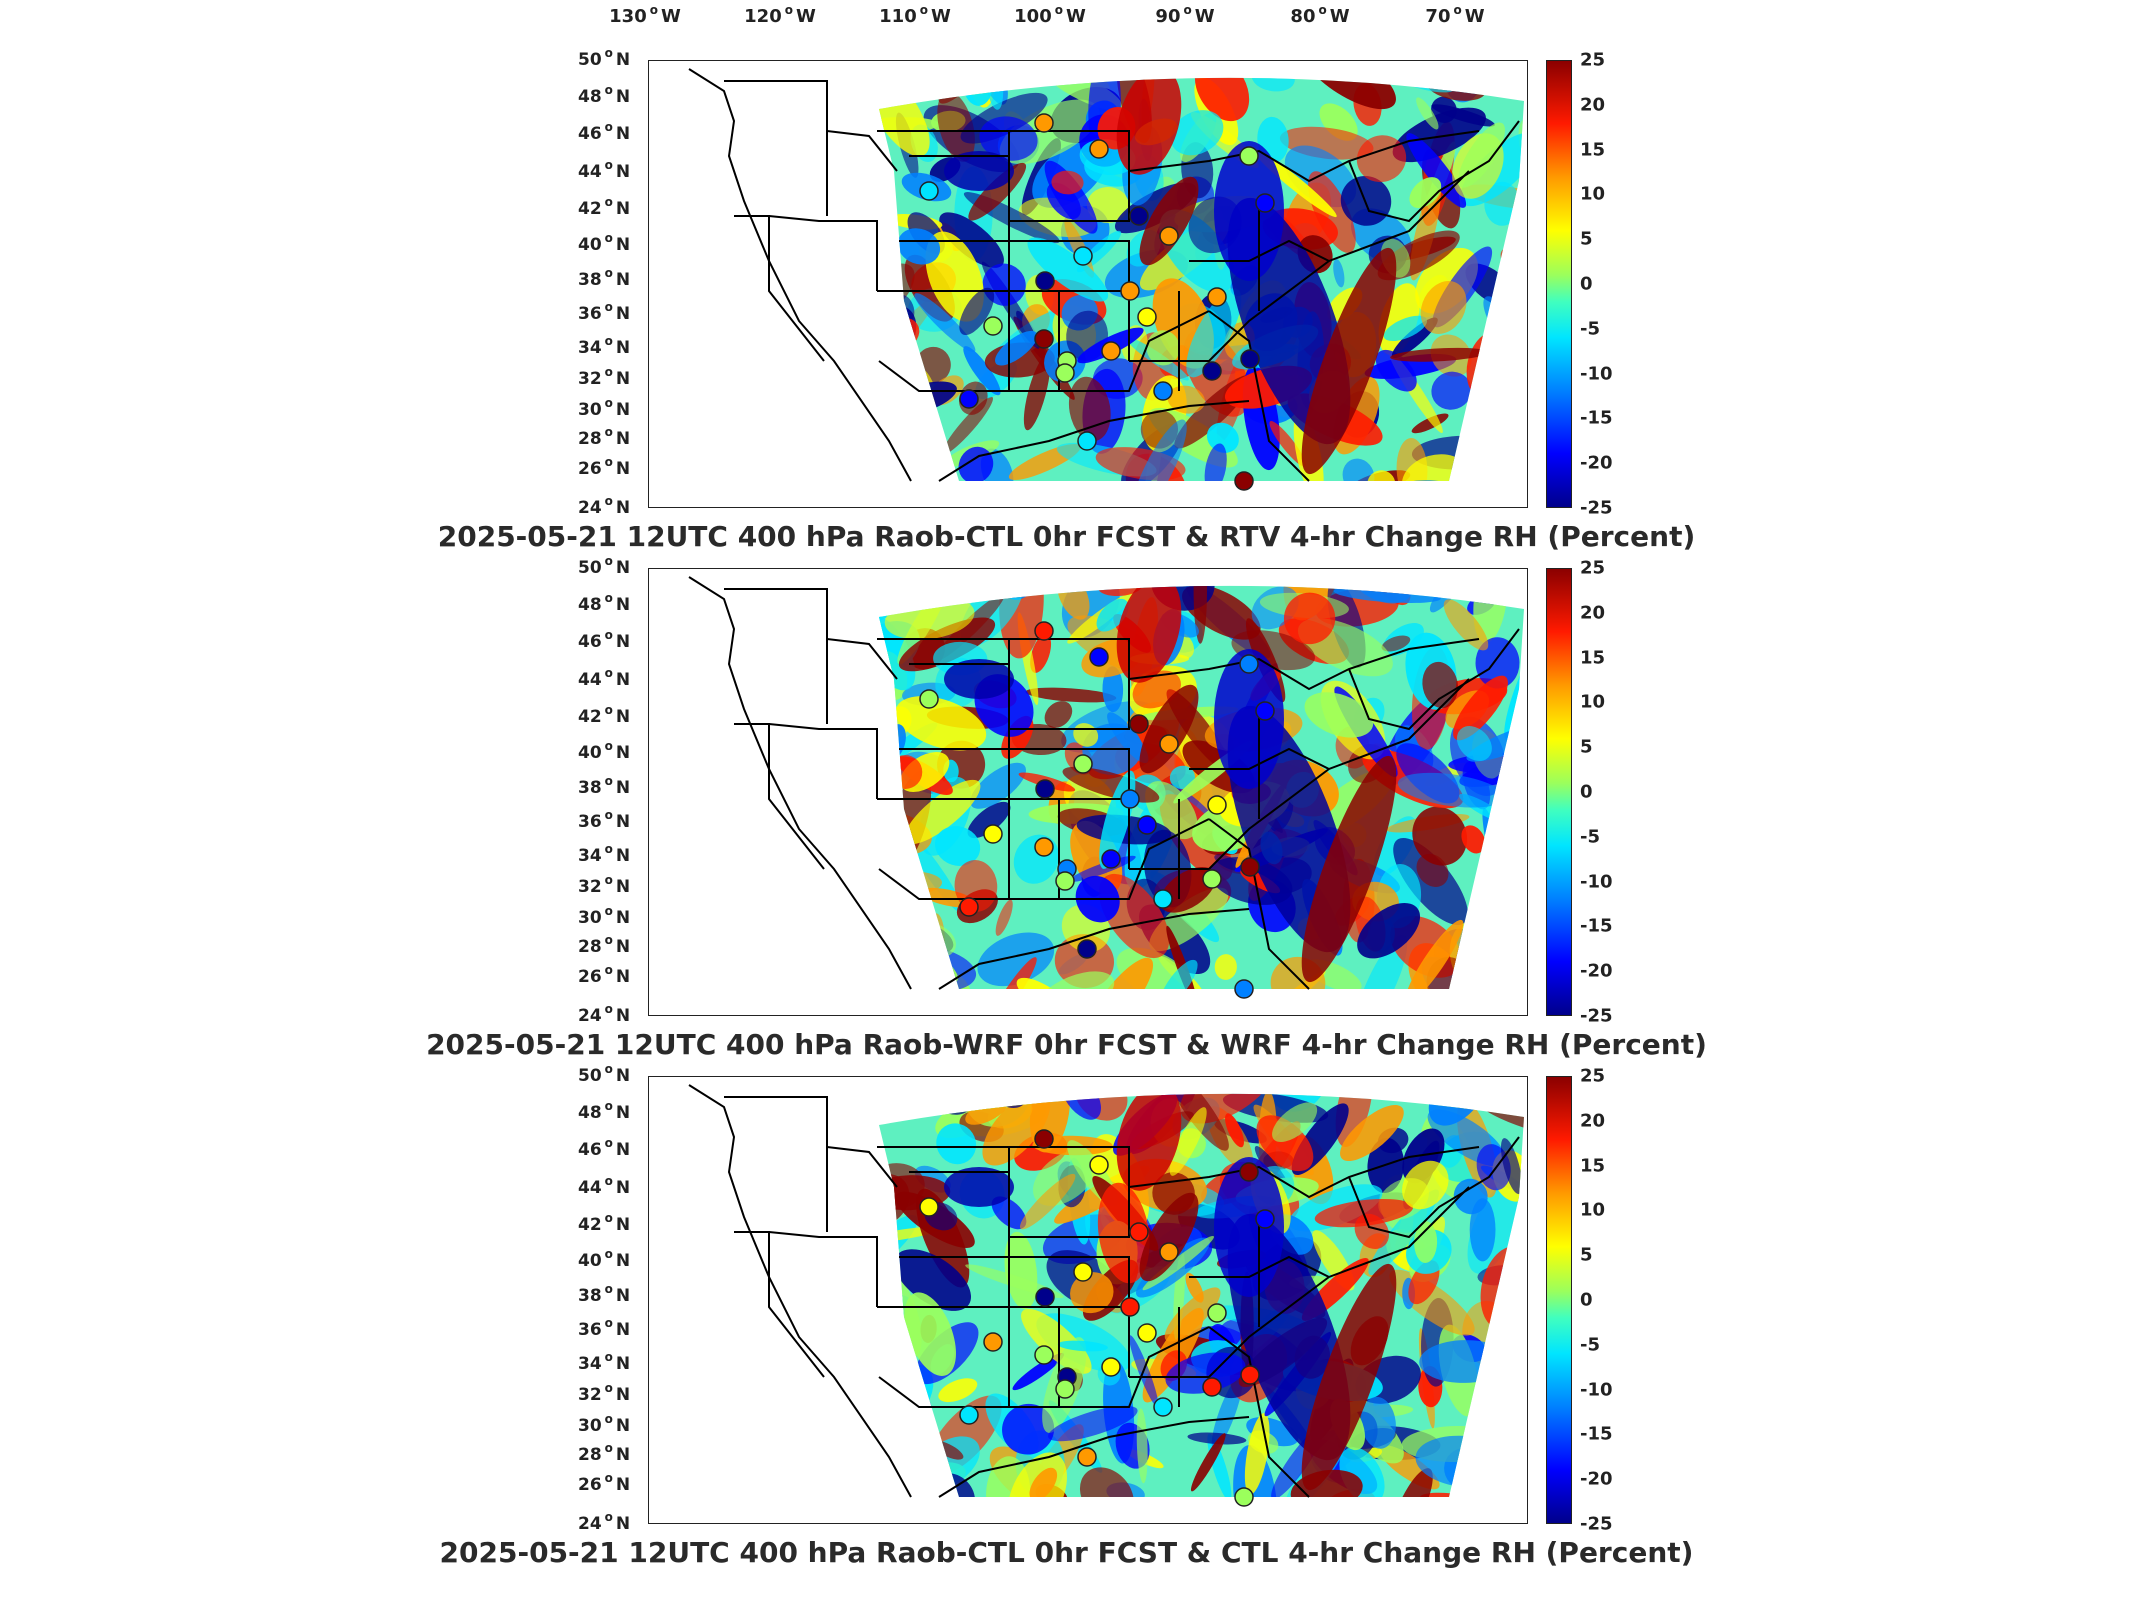 Image resolution: width=2133 pixels, height=1600 pixels. What do you see at coordinates (1455, 15) in the screenshot?
I see `longitude-tick-label: 70 o W` at bounding box center [1455, 15].